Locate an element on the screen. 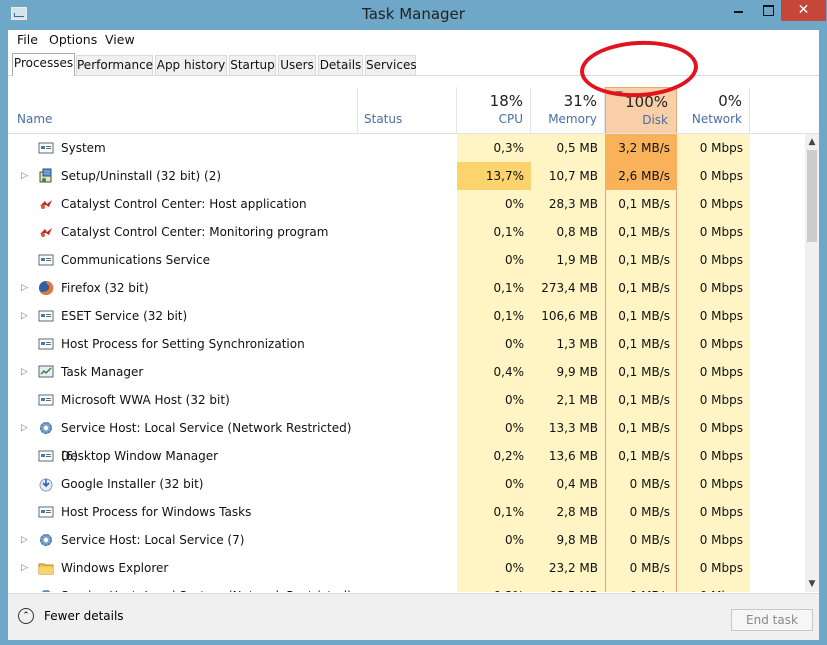 The width and height of the screenshot is (827, 645). column-header-status: Status is located at coordinates (407, 110).